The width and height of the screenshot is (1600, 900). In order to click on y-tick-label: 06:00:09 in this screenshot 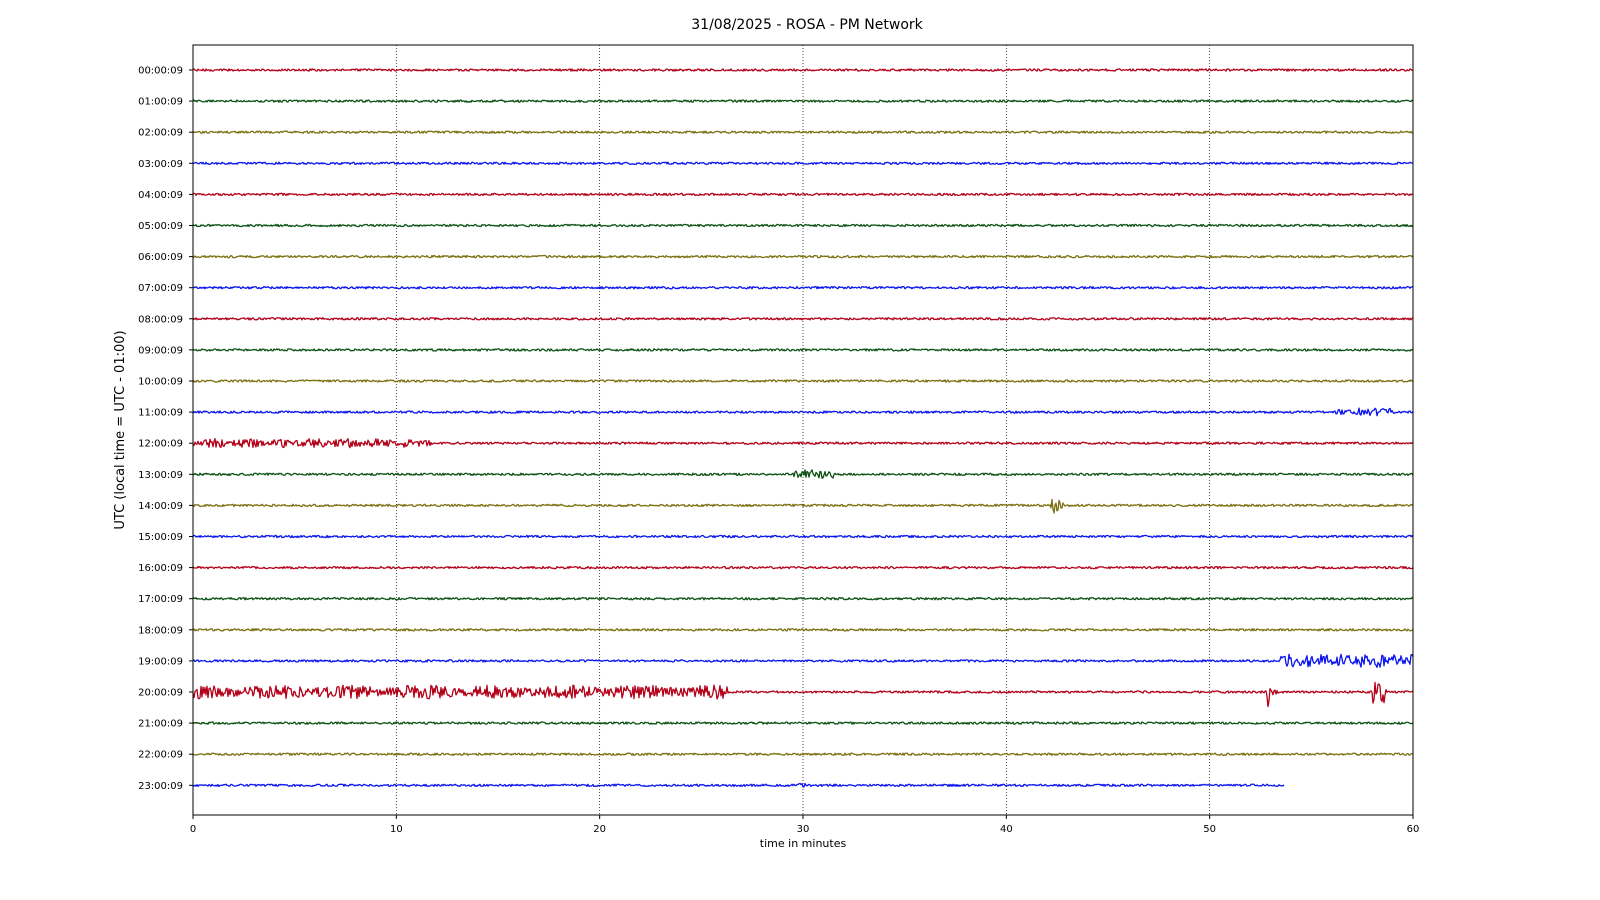, I will do `click(160, 257)`.